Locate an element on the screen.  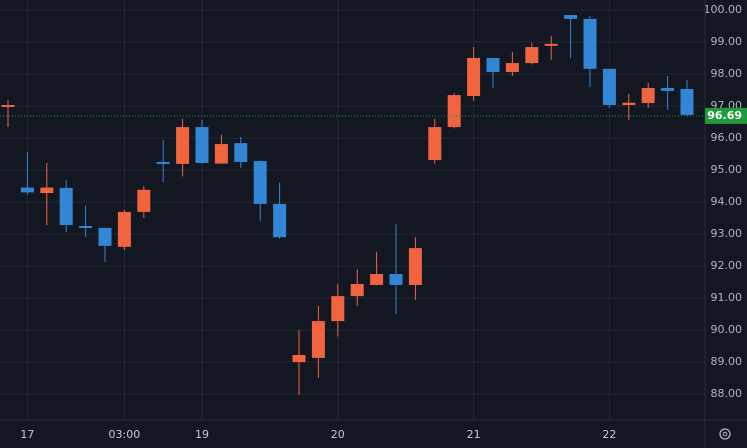
y-tick-label: 99.00 is located at coordinates (727, 41).